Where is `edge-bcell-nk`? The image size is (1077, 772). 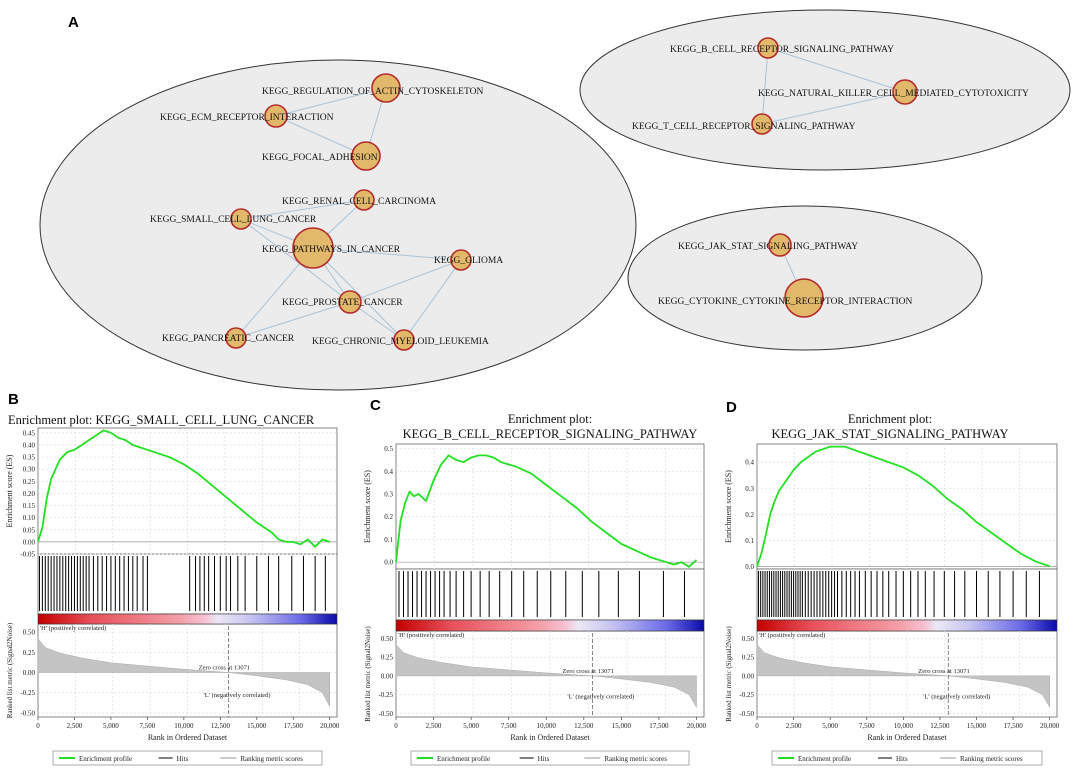 edge-bcell-nk is located at coordinates (836, 70).